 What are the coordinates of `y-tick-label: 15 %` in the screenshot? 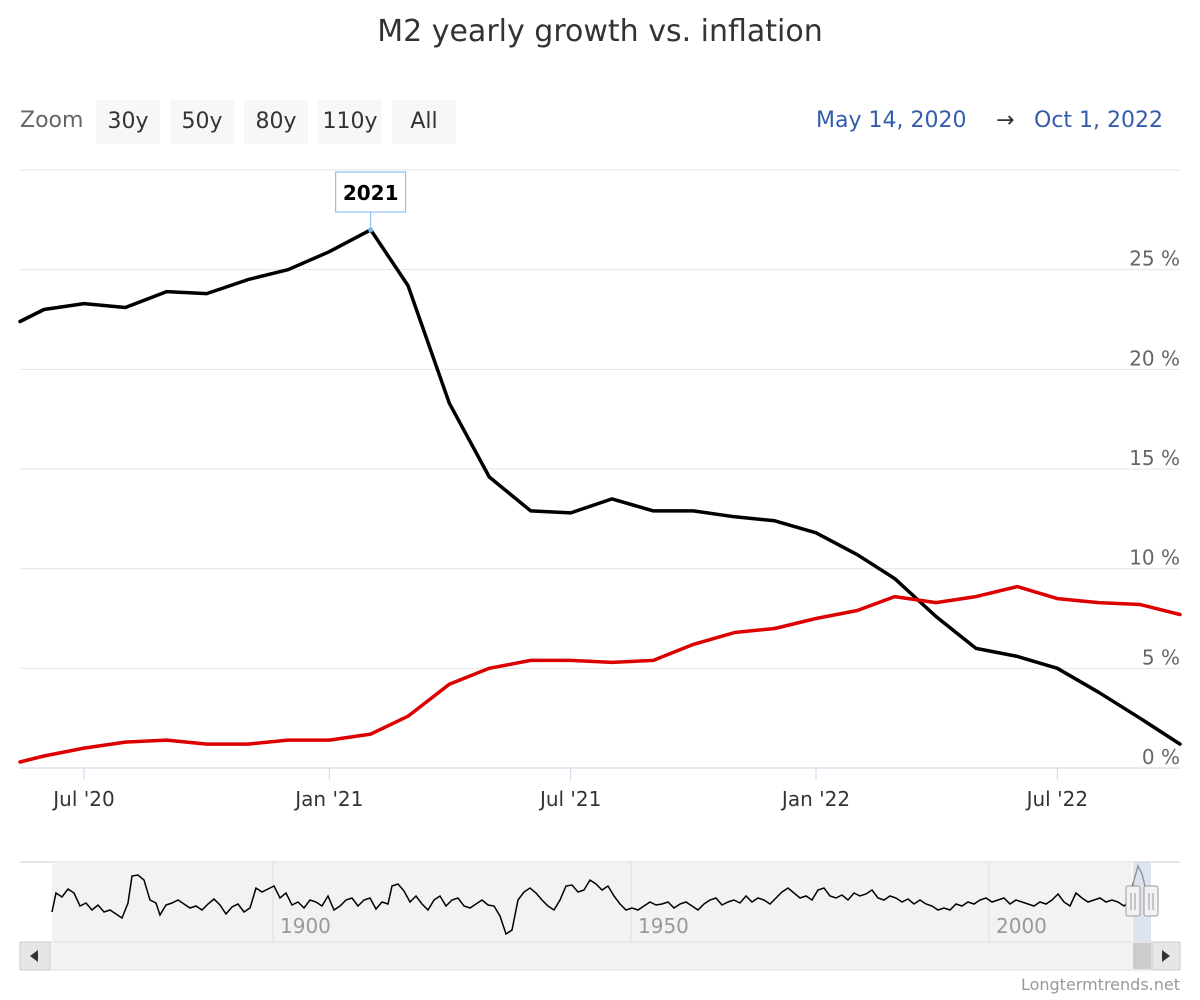 It's located at (1154, 458).